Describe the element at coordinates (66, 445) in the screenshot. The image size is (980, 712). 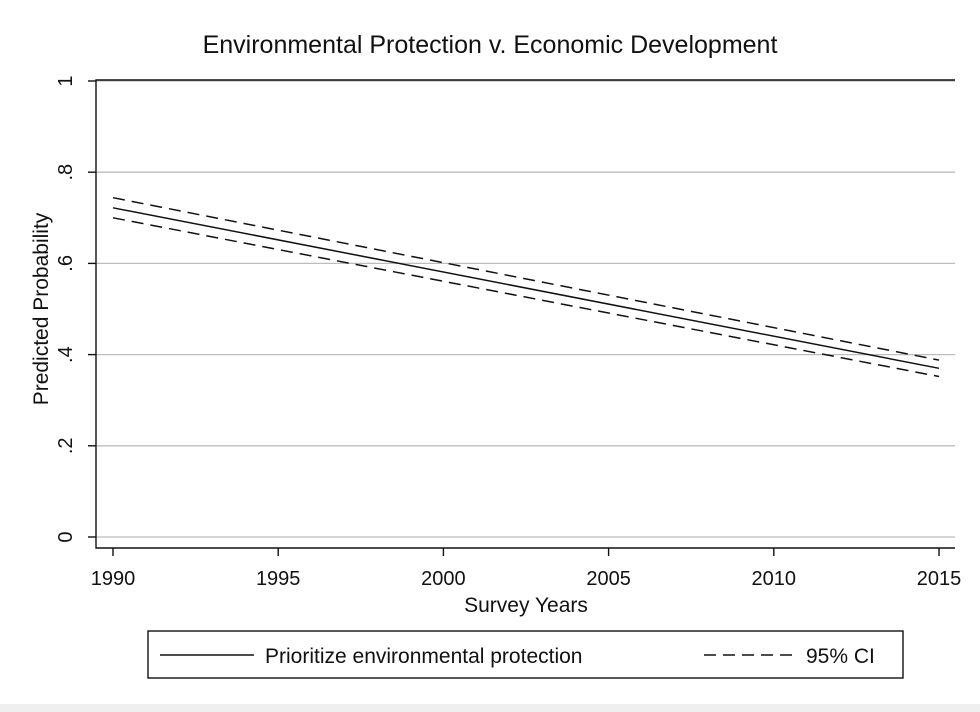
I see `y-tick-label-1: .2` at that location.